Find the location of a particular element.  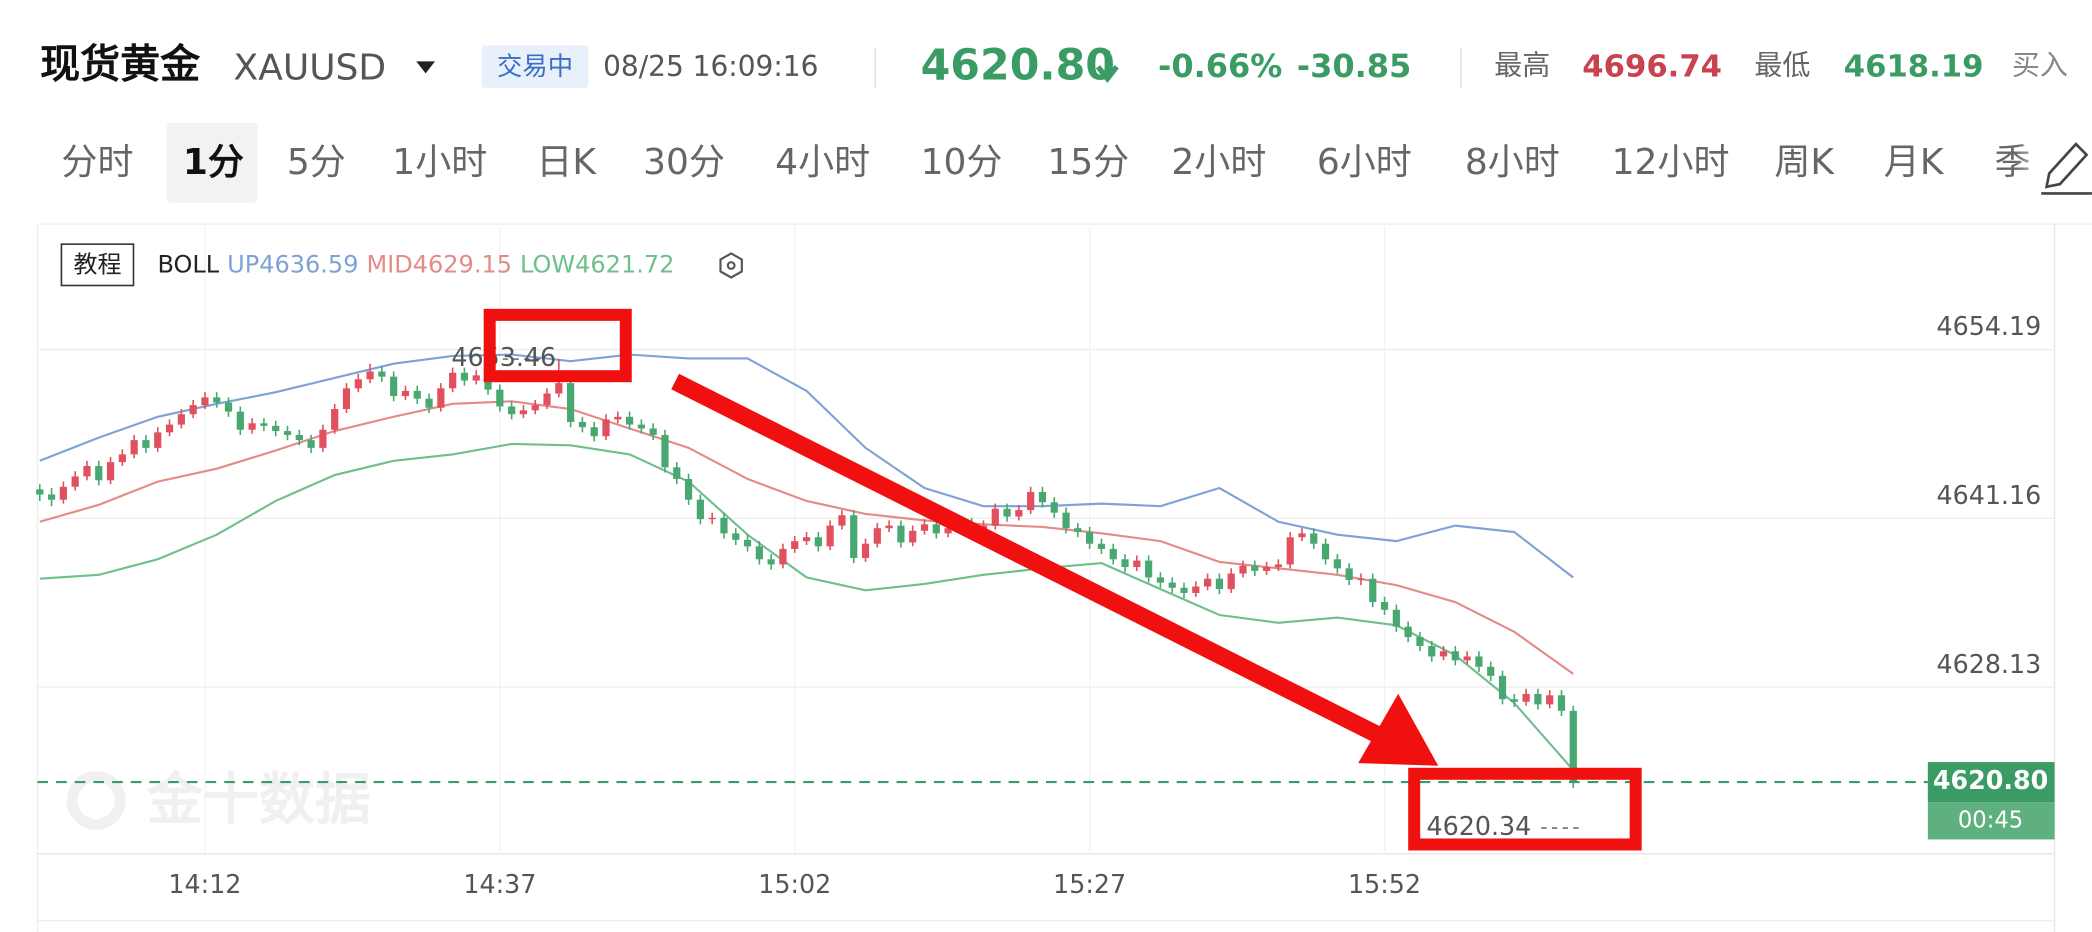

draw-tool-icon is located at coordinates (2066, 168).